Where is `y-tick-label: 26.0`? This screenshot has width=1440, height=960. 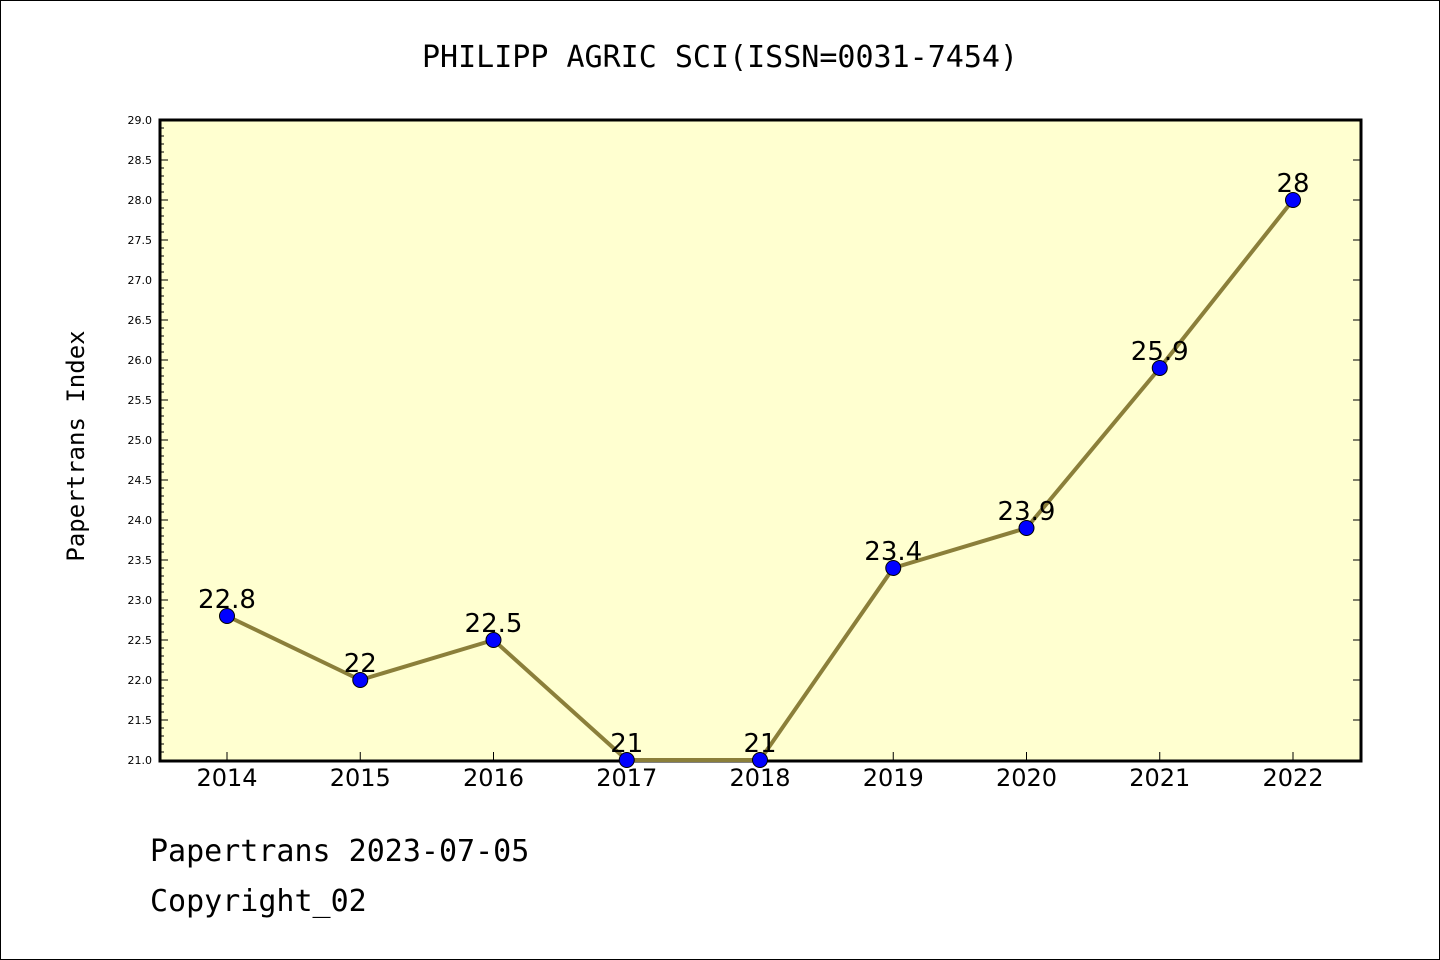
y-tick-label: 26.0 is located at coordinates (140, 360).